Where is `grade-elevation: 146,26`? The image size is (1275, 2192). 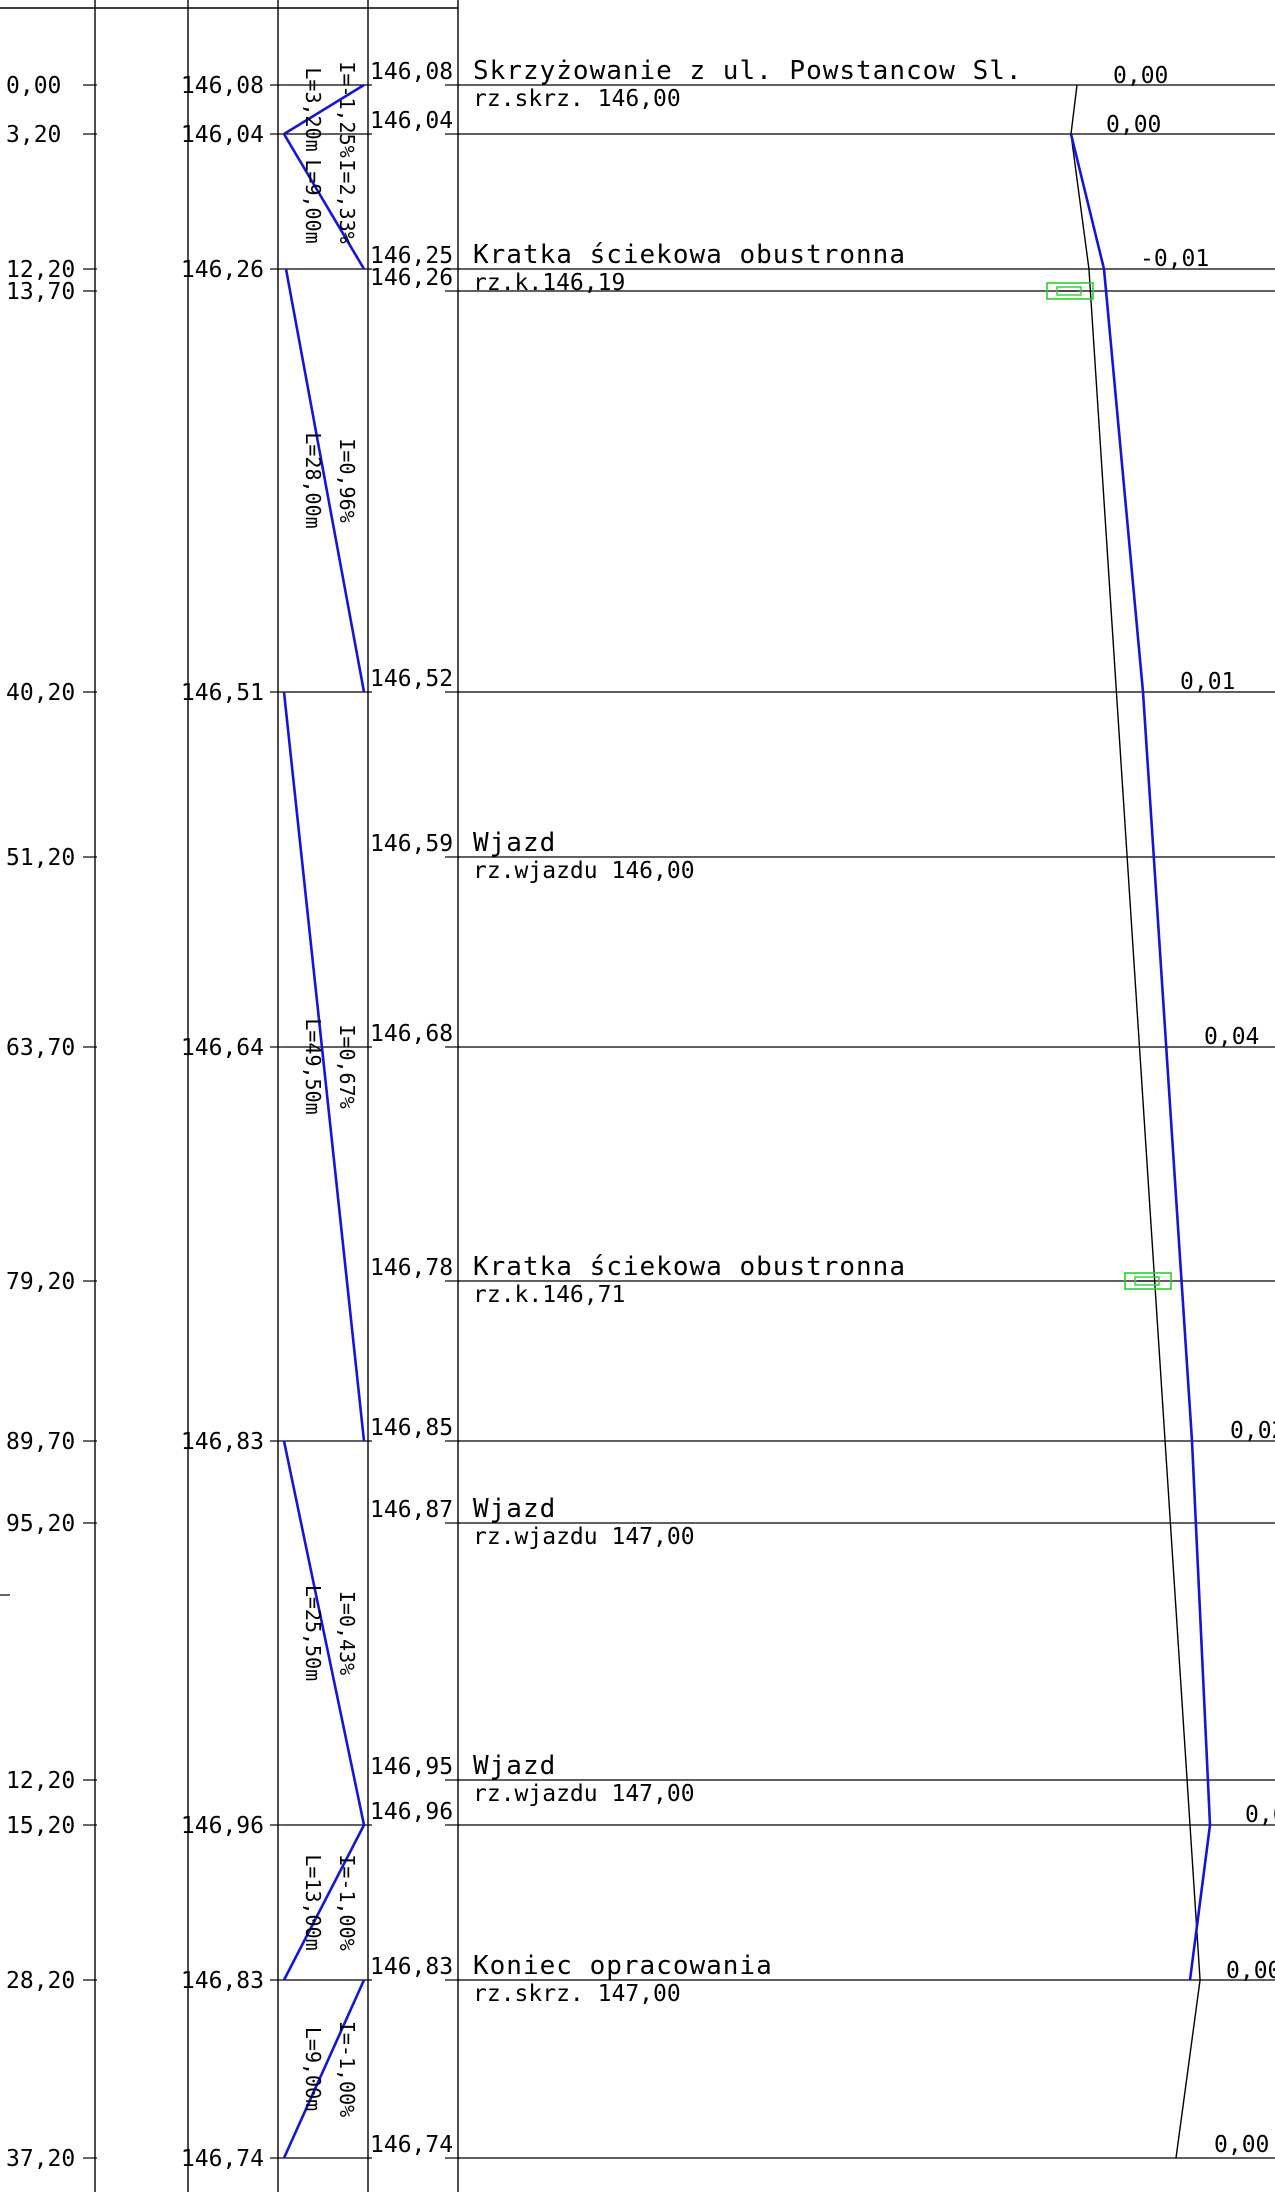
grade-elevation: 146,26 is located at coordinates (222, 270).